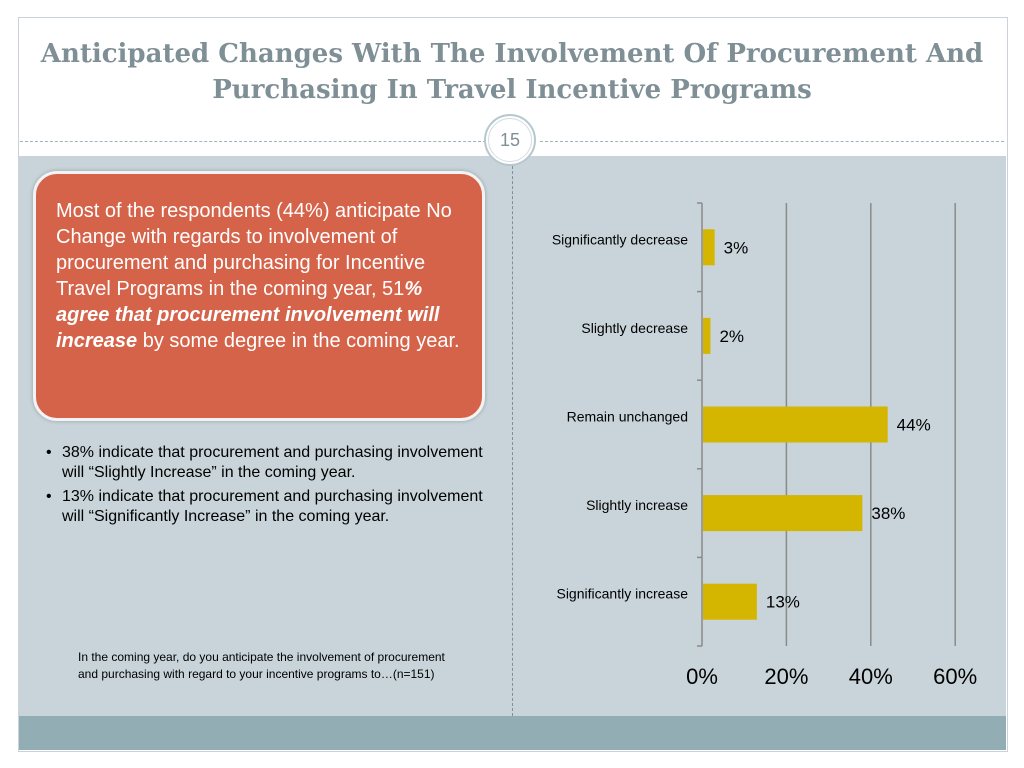 This screenshot has width=1024, height=768. Describe the element at coordinates (736, 247) in the screenshot. I see `data-label: 3%` at that location.